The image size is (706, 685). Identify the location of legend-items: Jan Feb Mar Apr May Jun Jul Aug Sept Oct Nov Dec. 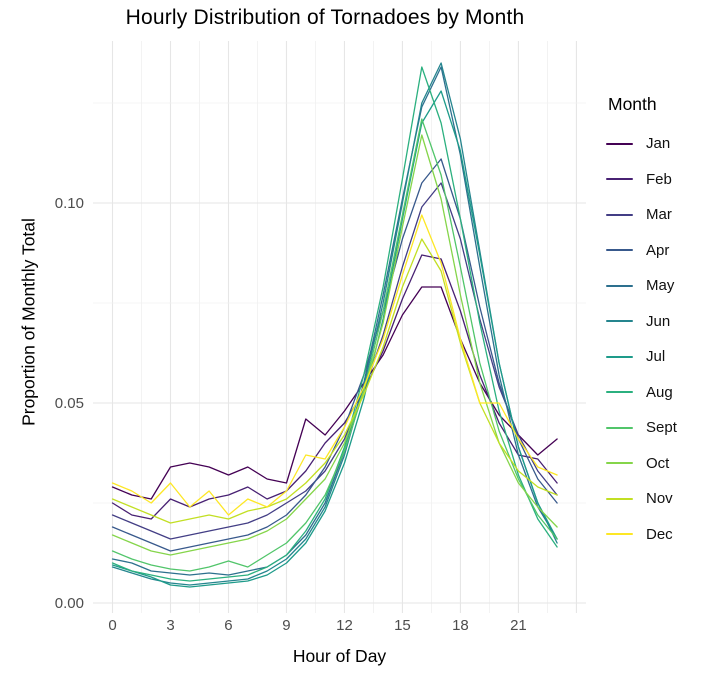
(656, 339).